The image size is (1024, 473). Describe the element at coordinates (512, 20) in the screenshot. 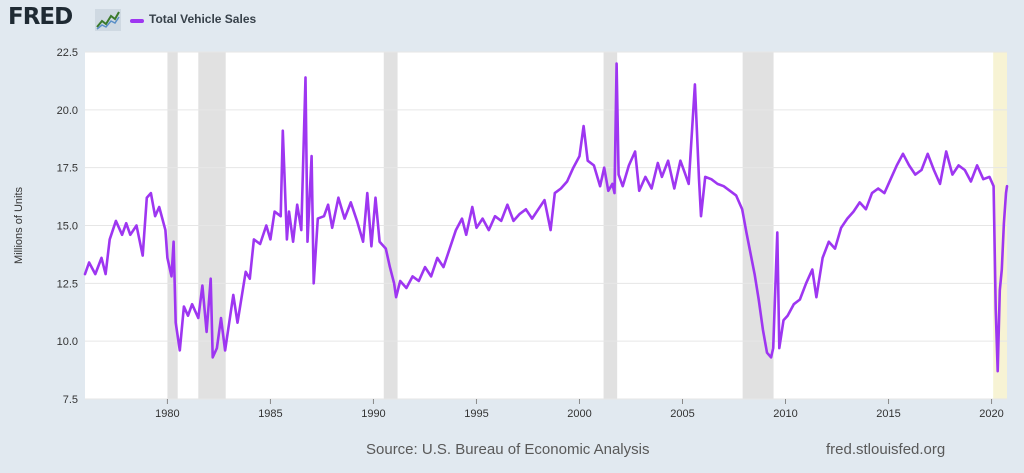

I see `chart-header: FRED Total Vehicle Sales` at that location.